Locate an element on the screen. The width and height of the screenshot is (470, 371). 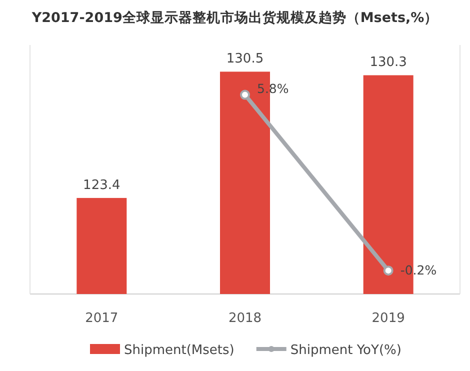
x-tick-label: 2017 is located at coordinates (101, 318).